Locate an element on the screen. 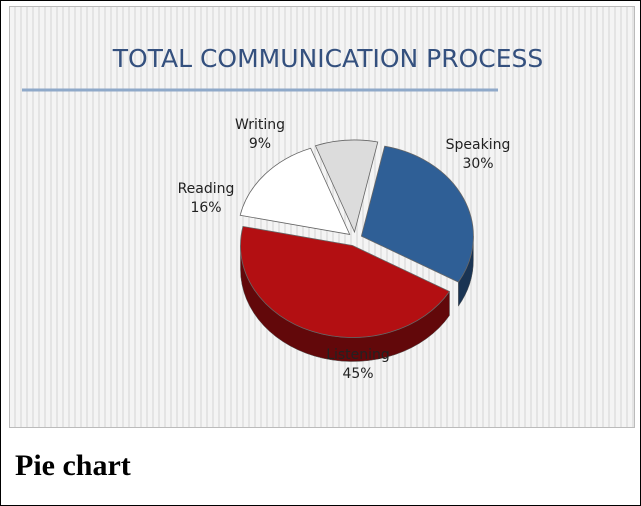  slice-value-label: 16% is located at coordinates (205, 208).